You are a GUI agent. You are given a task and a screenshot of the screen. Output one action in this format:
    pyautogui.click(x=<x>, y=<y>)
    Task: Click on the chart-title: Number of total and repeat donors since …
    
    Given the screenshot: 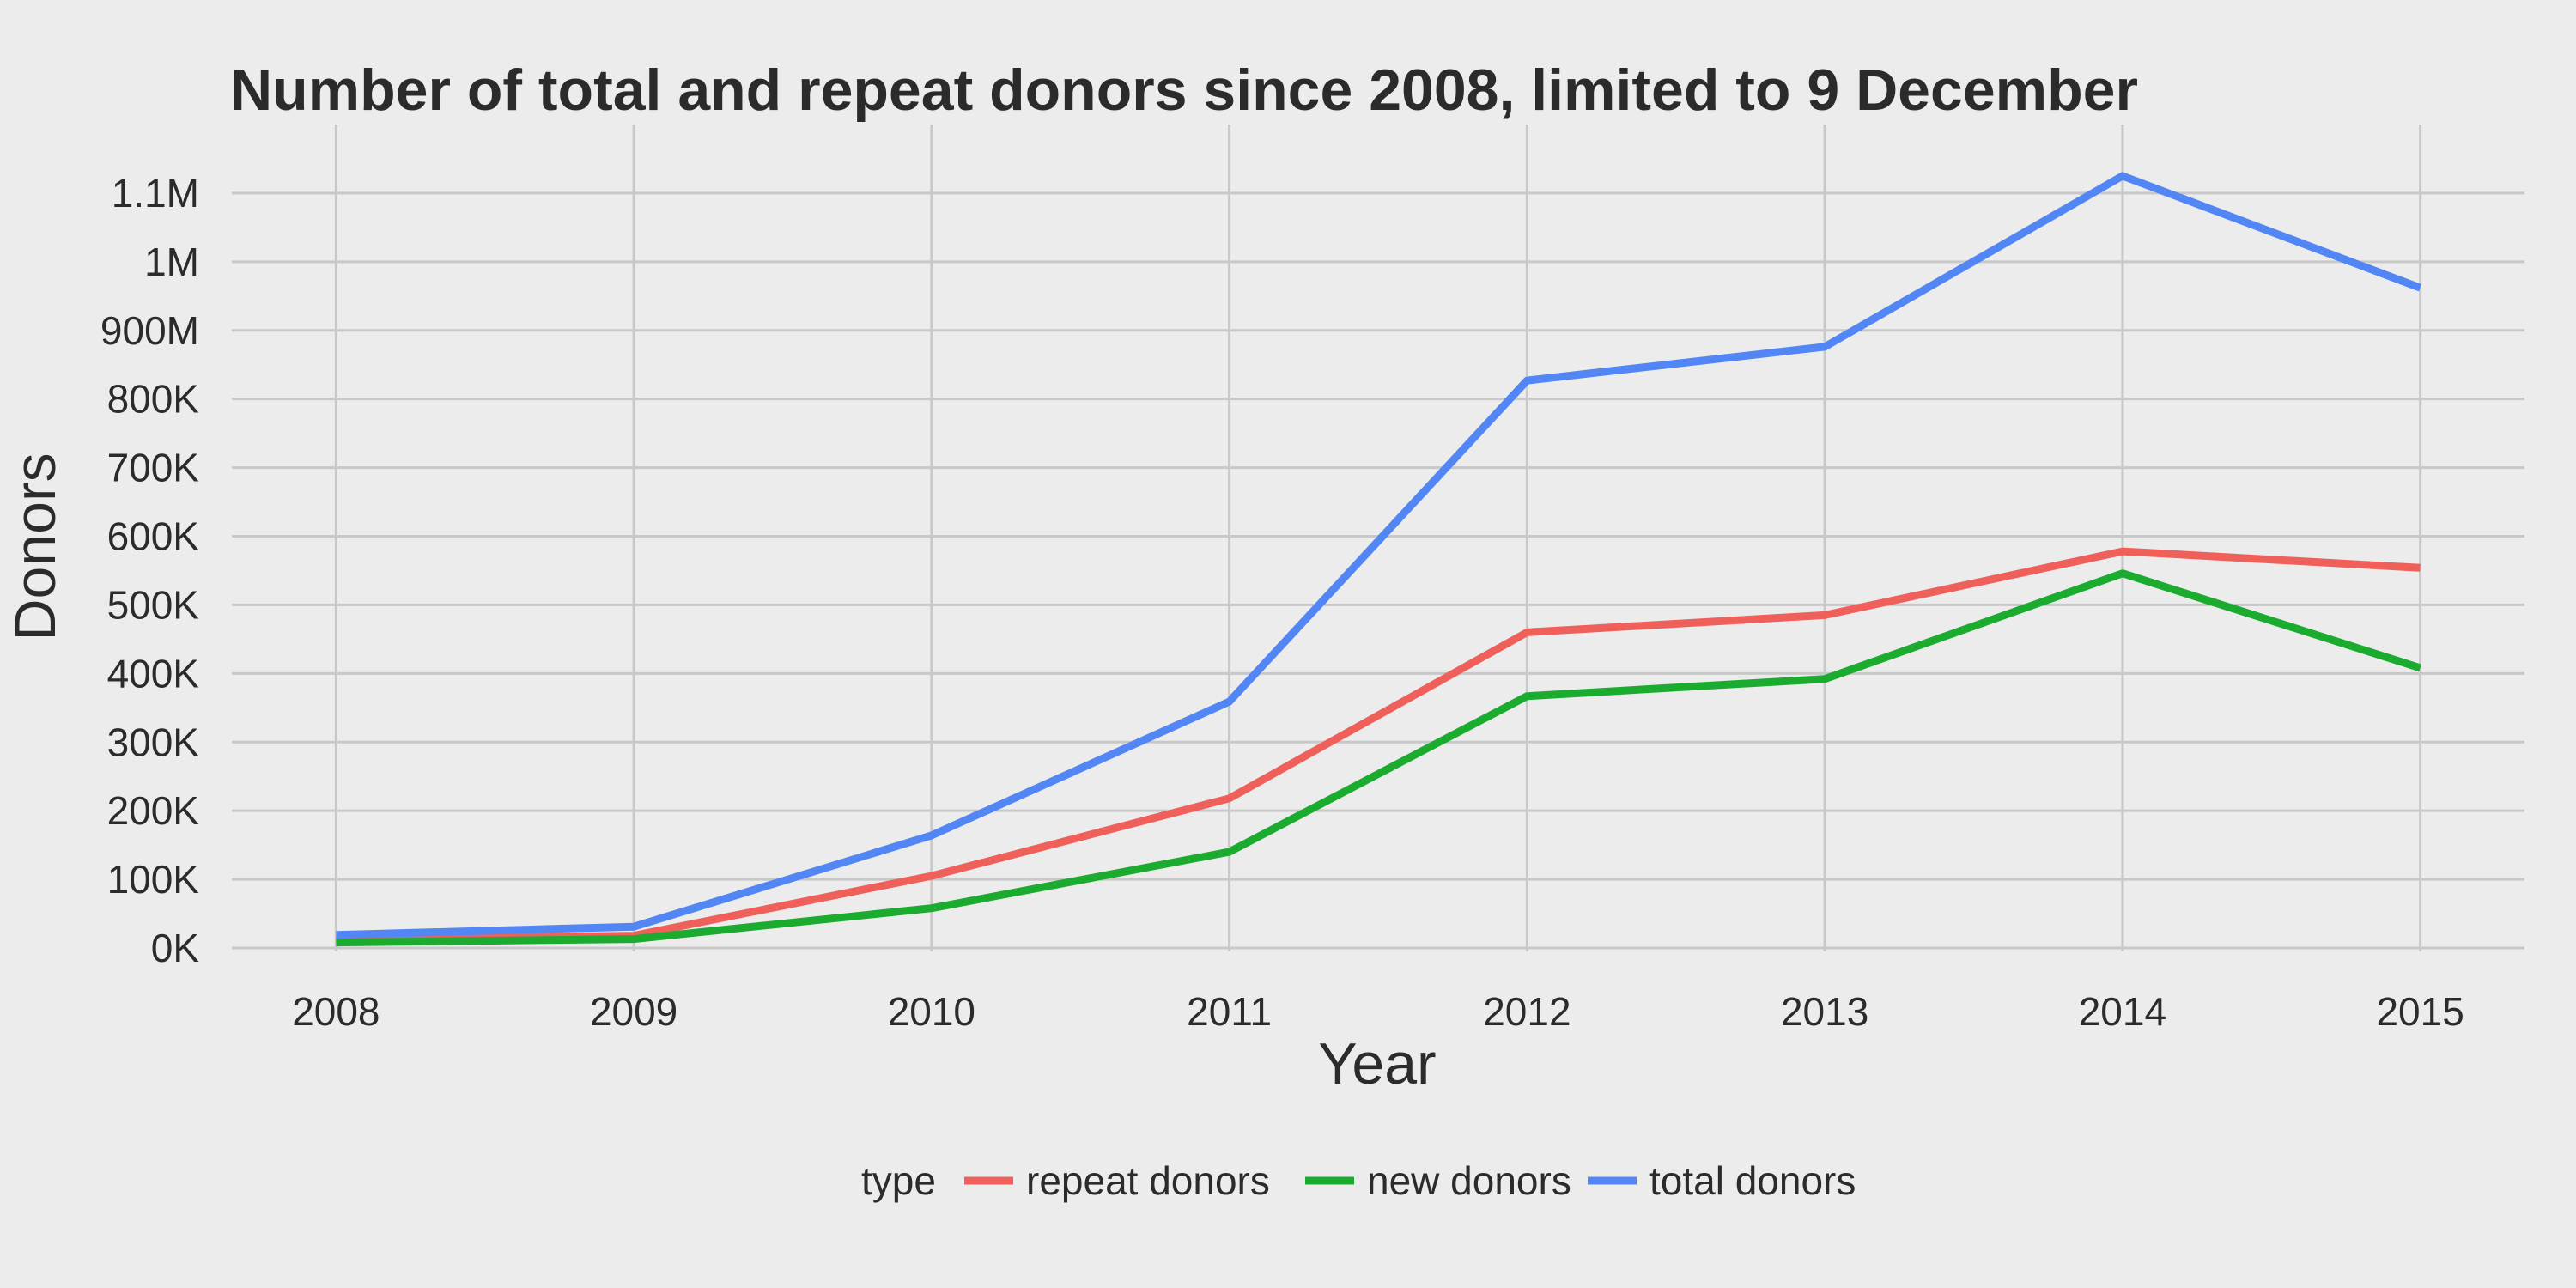 What is the action you would take?
    pyautogui.click(x=1184, y=90)
    